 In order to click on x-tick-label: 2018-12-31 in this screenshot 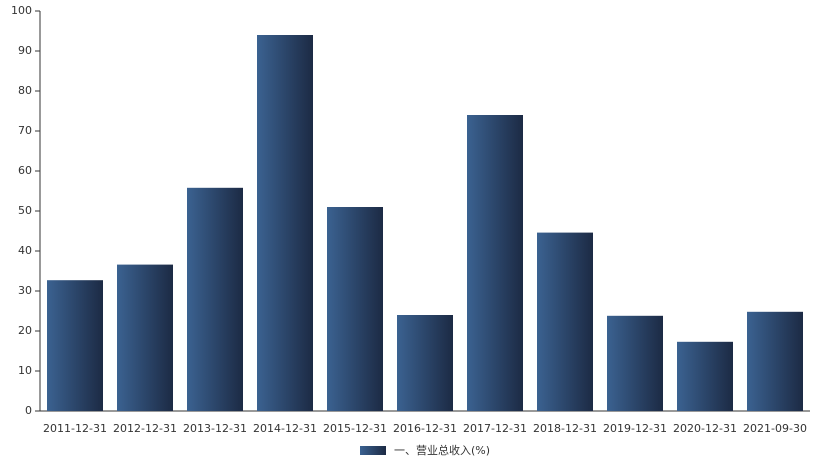, I will do `click(565, 428)`.